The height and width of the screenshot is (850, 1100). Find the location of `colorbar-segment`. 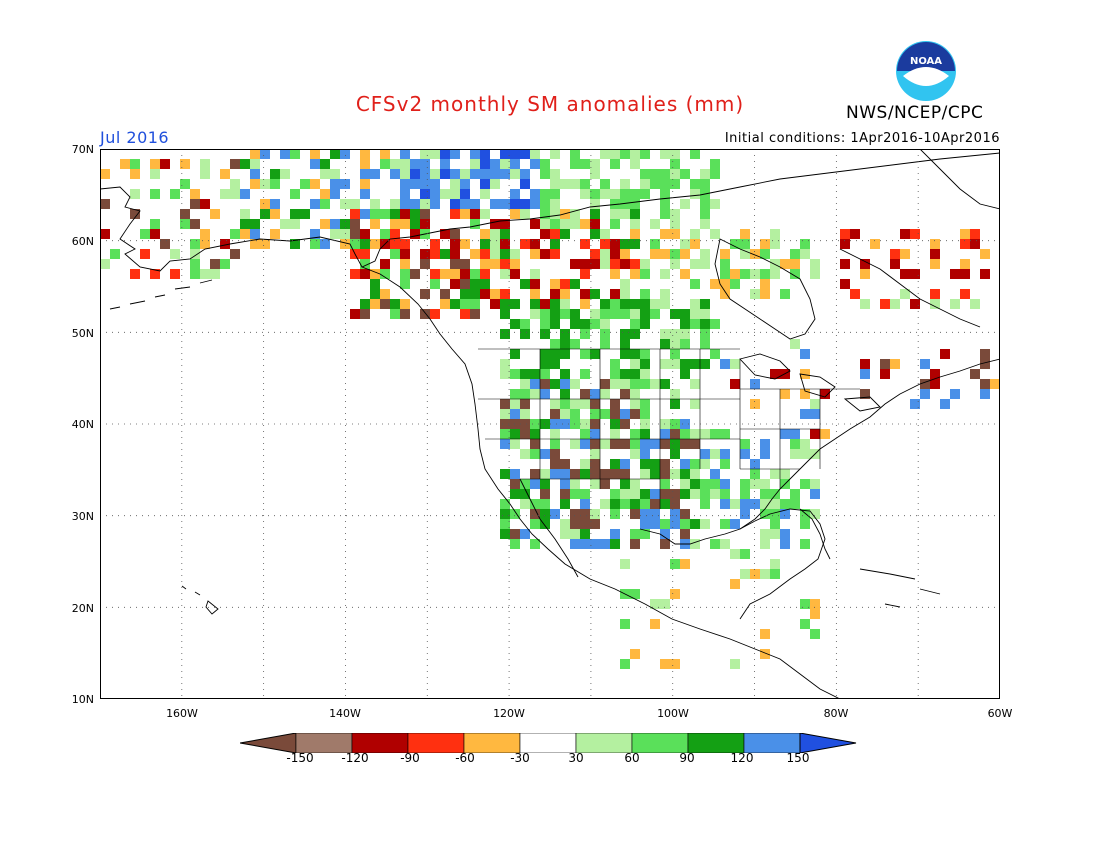

colorbar-segment is located at coordinates (772, 743).